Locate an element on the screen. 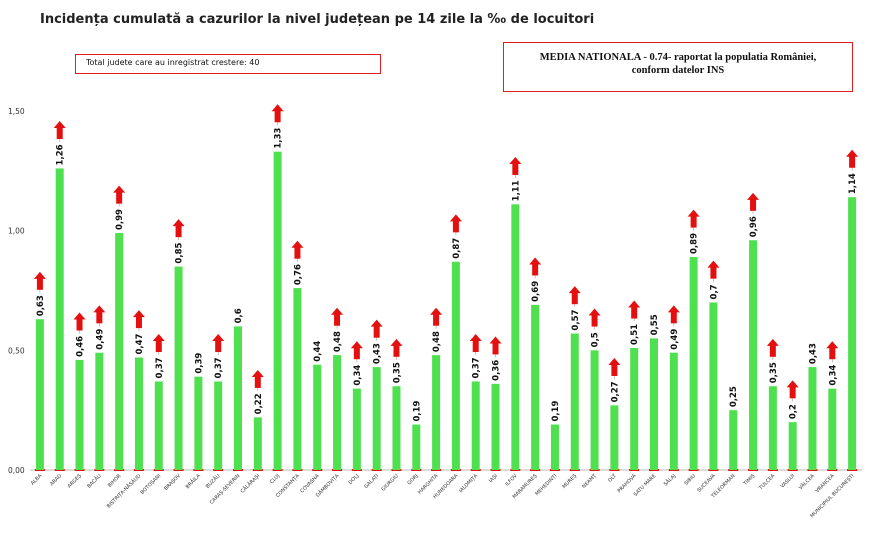 This screenshot has width=880, height=538. value-label: 0,96 is located at coordinates (754, 226).